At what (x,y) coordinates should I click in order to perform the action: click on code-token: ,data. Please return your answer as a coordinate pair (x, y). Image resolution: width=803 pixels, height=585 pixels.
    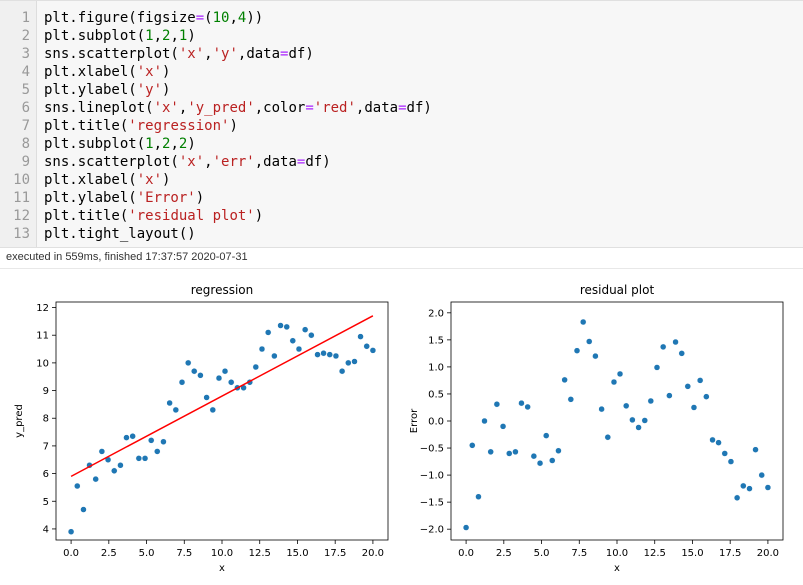
    Looking at the image, I should click on (275, 162).